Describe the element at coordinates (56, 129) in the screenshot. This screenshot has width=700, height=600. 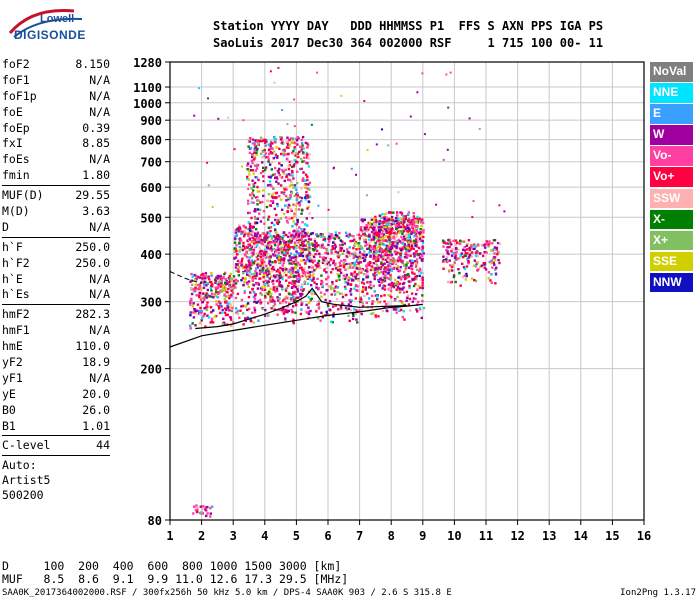
I see `param-row: foEp 0.39` at that location.